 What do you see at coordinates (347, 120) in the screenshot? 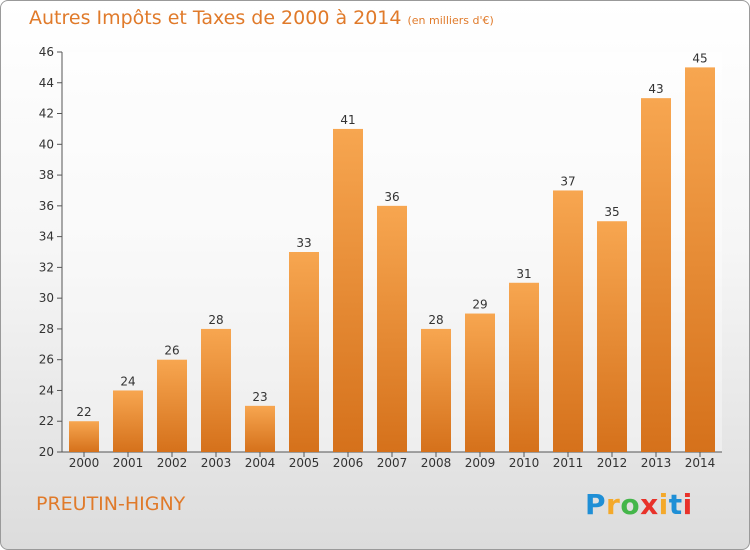
I see `data-label-2006: 41` at bounding box center [347, 120].